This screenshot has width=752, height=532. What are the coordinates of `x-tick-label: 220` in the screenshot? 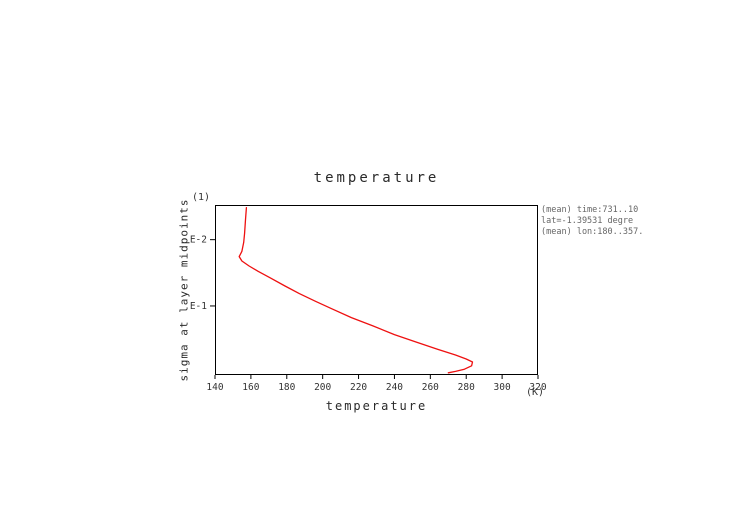 It's located at (358, 387).